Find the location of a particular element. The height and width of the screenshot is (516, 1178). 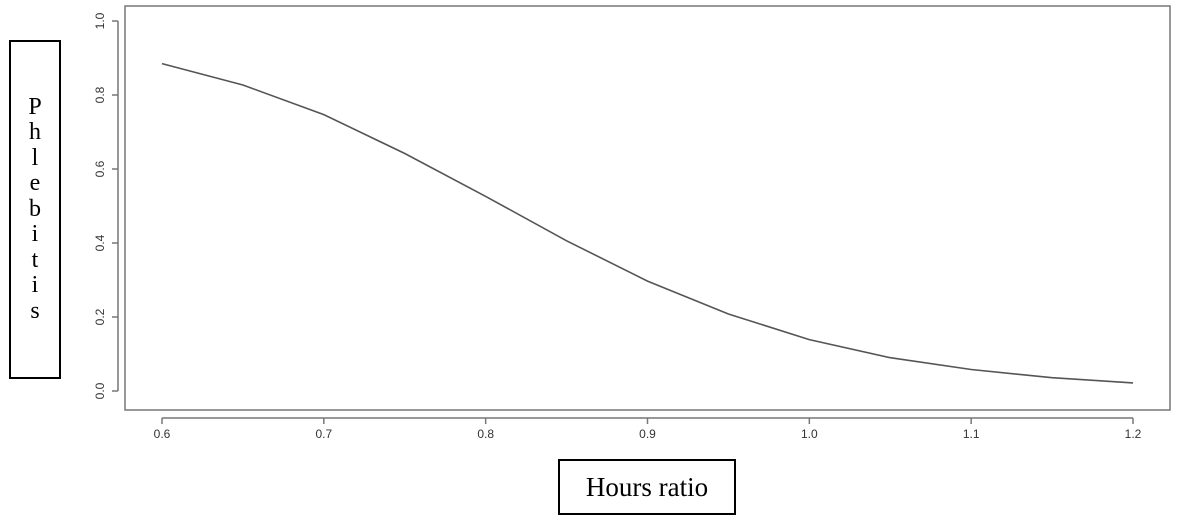

y-tick-label: 0.2 is located at coordinates (100, 316).